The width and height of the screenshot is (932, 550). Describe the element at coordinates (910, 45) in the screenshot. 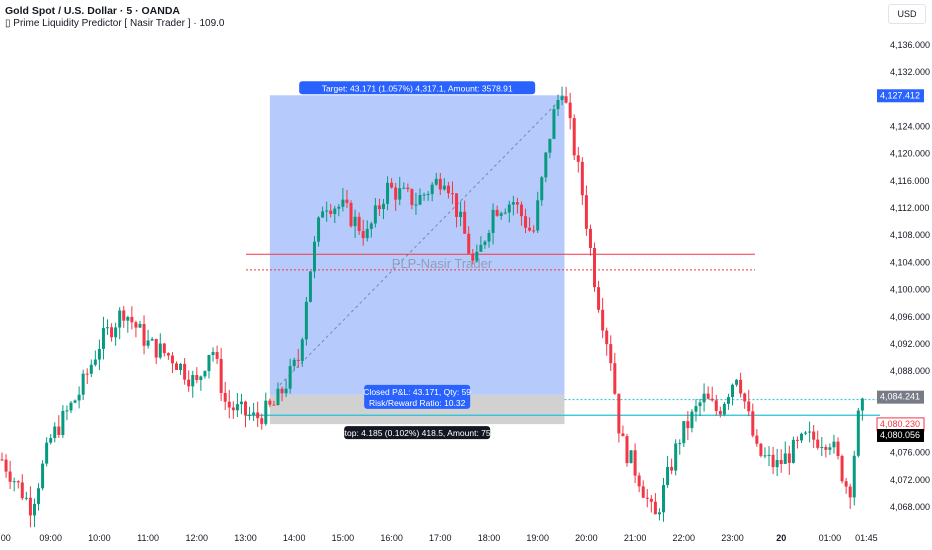

I see `y-tick-label: 4,136.000` at that location.